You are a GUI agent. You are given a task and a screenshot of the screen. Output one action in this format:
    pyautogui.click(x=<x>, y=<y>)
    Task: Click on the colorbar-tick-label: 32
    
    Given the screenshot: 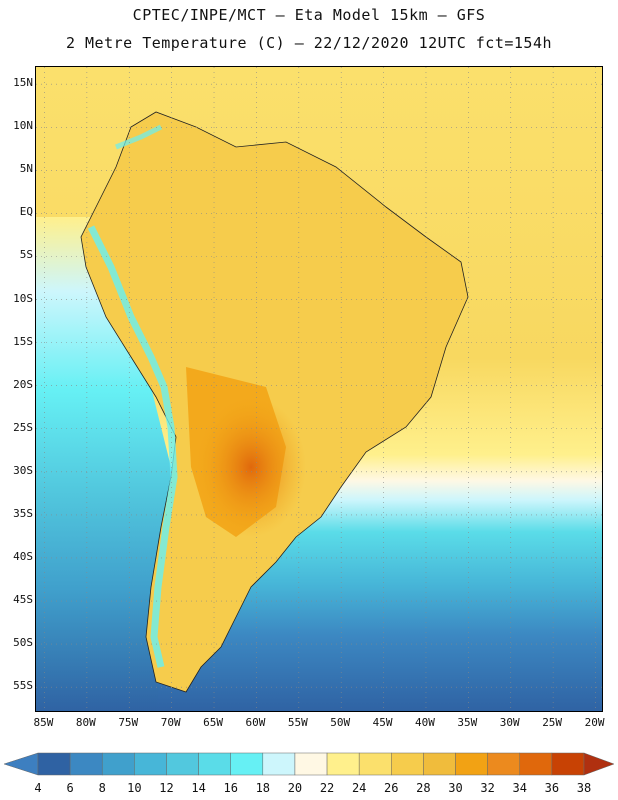 What is the action you would take?
    pyautogui.click(x=487, y=788)
    